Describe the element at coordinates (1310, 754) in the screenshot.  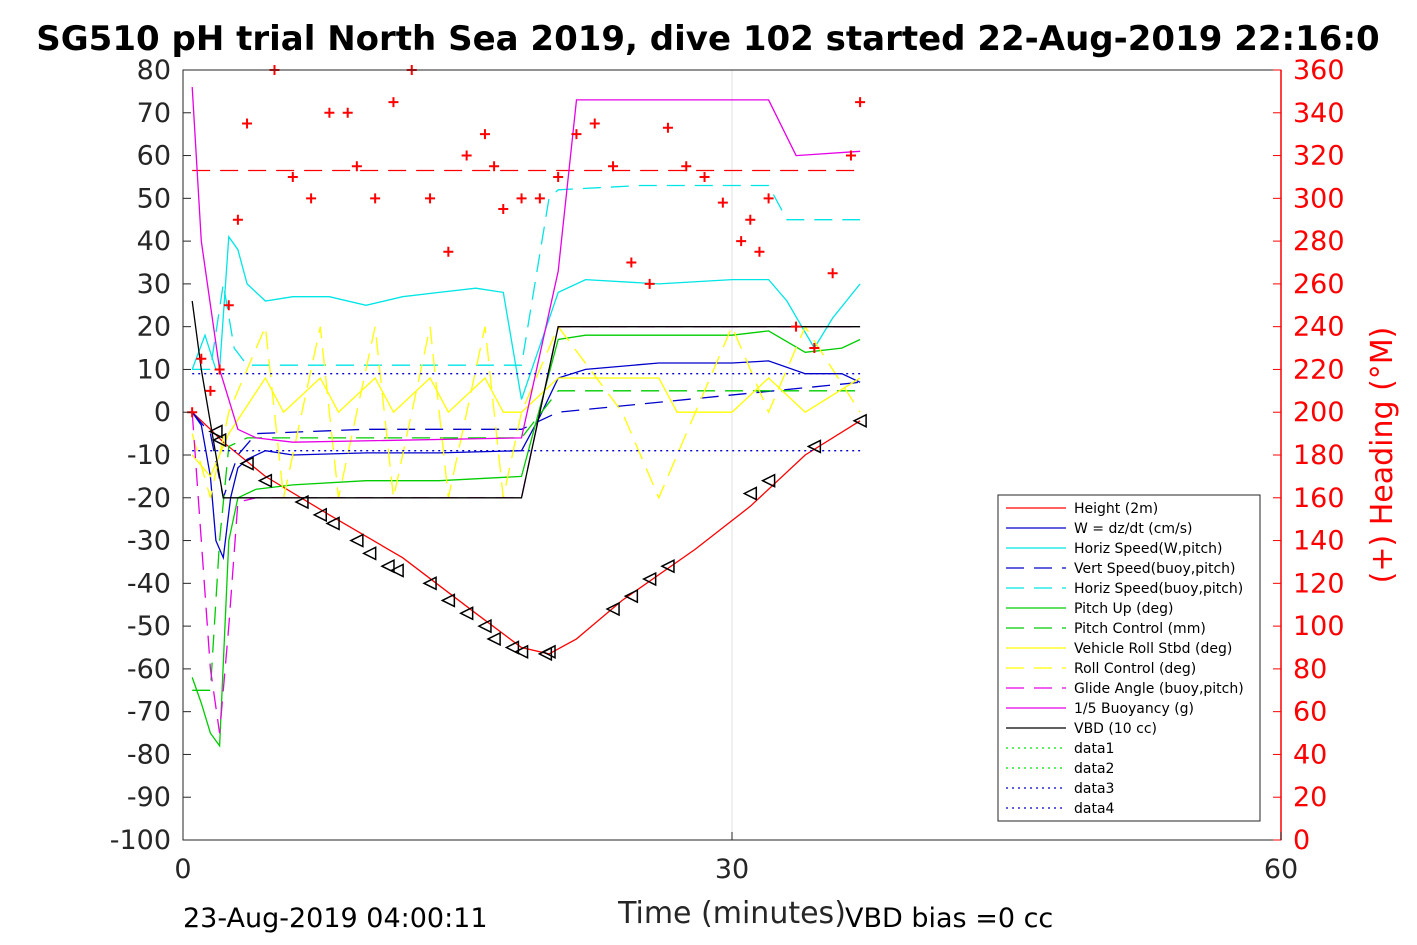
I see `y2-tick-label: 40` at that location.